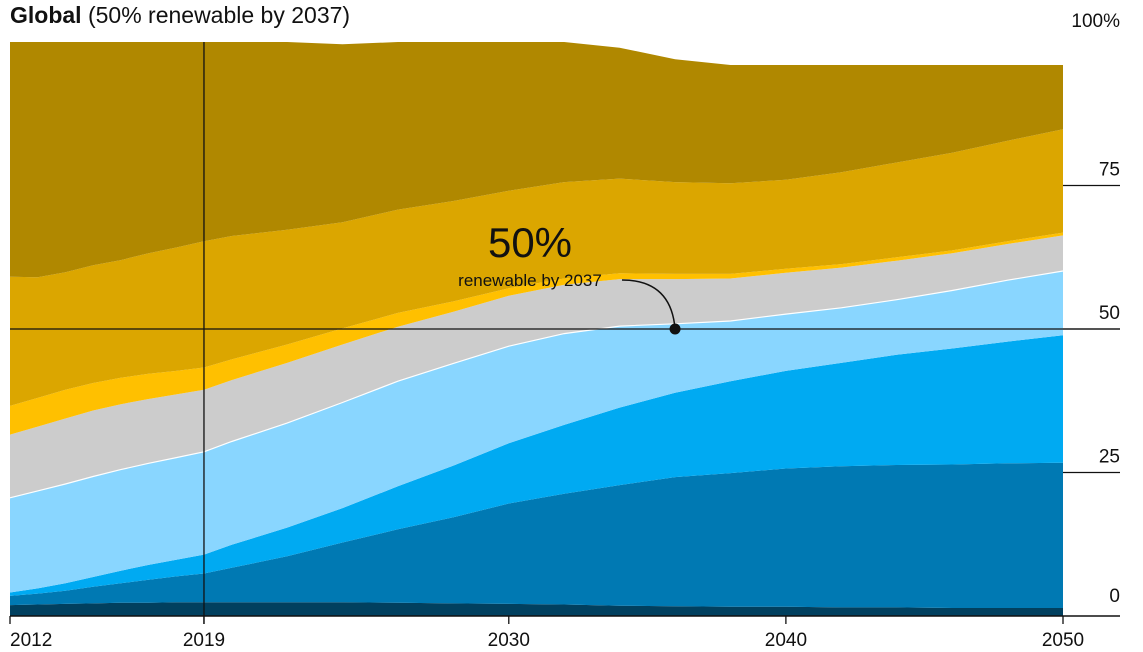 Image resolution: width=1143 pixels, height=652 pixels. I want to click on chart-title-subtitle: (50% renewable by 2037), so click(219, 15).